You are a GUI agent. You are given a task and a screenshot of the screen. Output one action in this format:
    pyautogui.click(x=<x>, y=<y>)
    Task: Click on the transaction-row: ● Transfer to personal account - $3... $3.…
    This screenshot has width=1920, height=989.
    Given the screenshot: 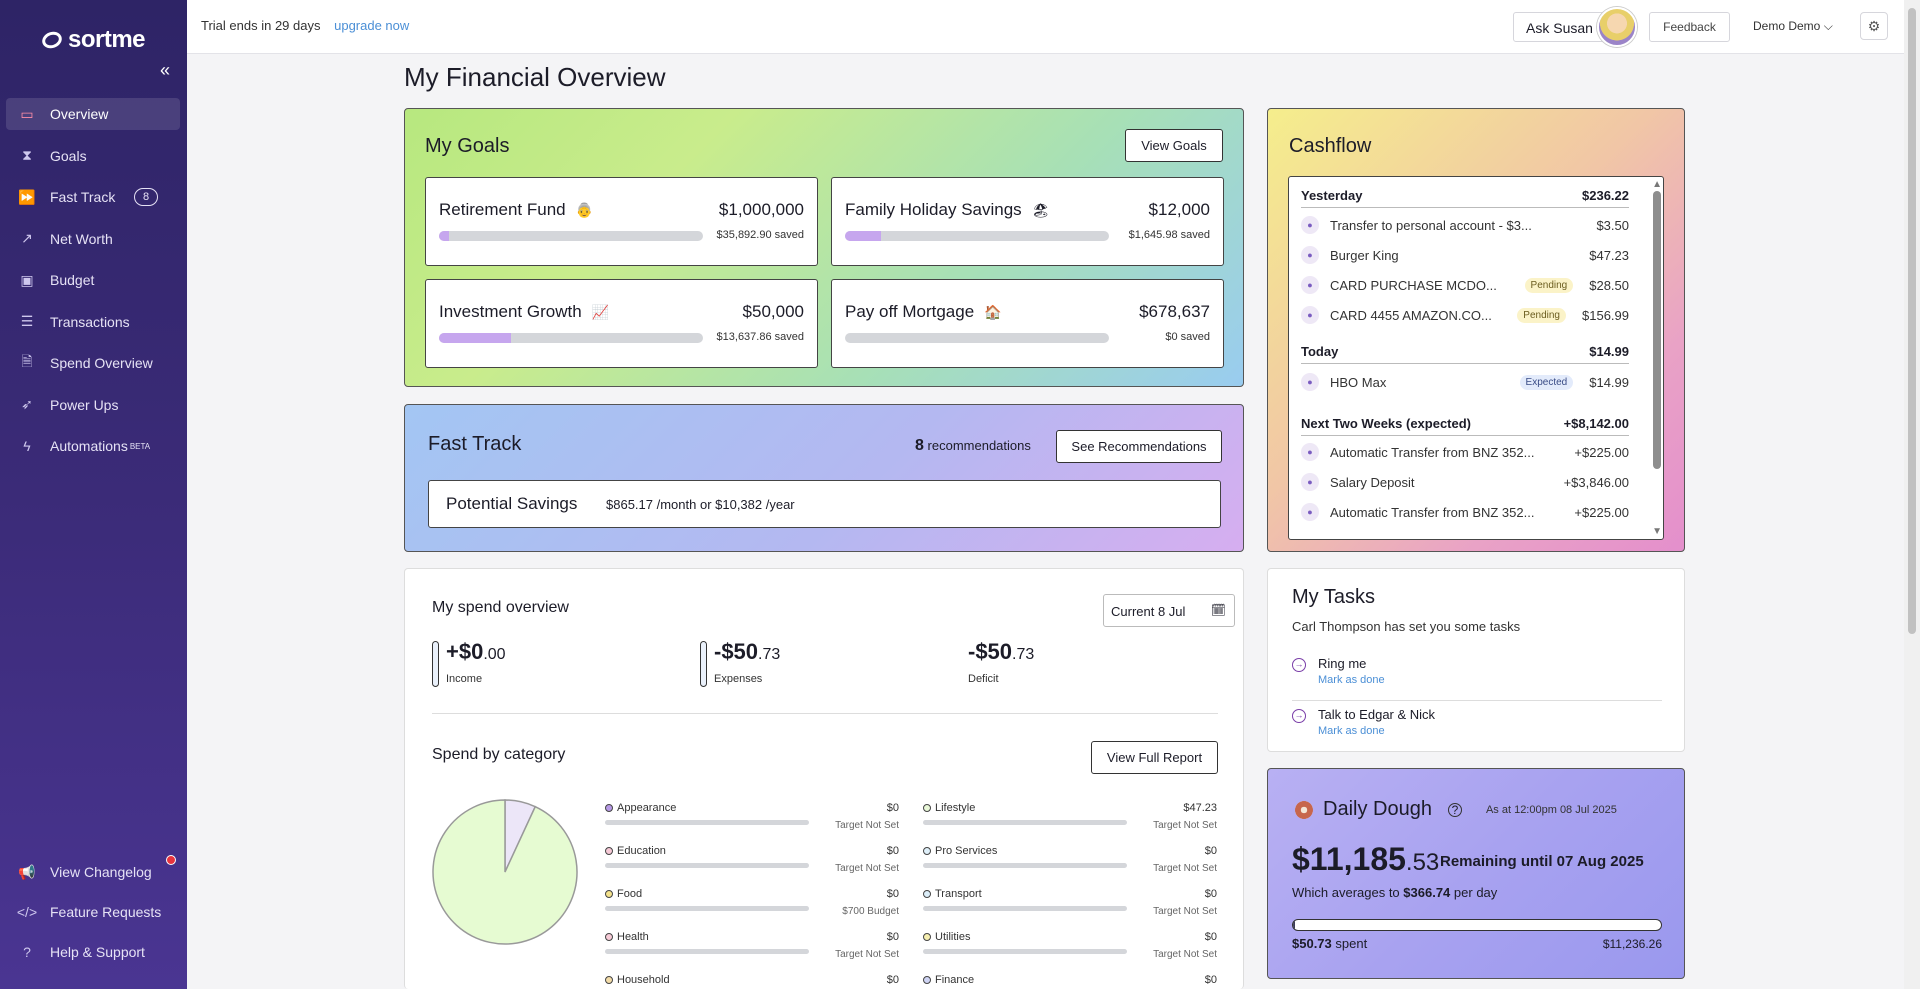 What is the action you would take?
    pyautogui.click(x=1465, y=225)
    